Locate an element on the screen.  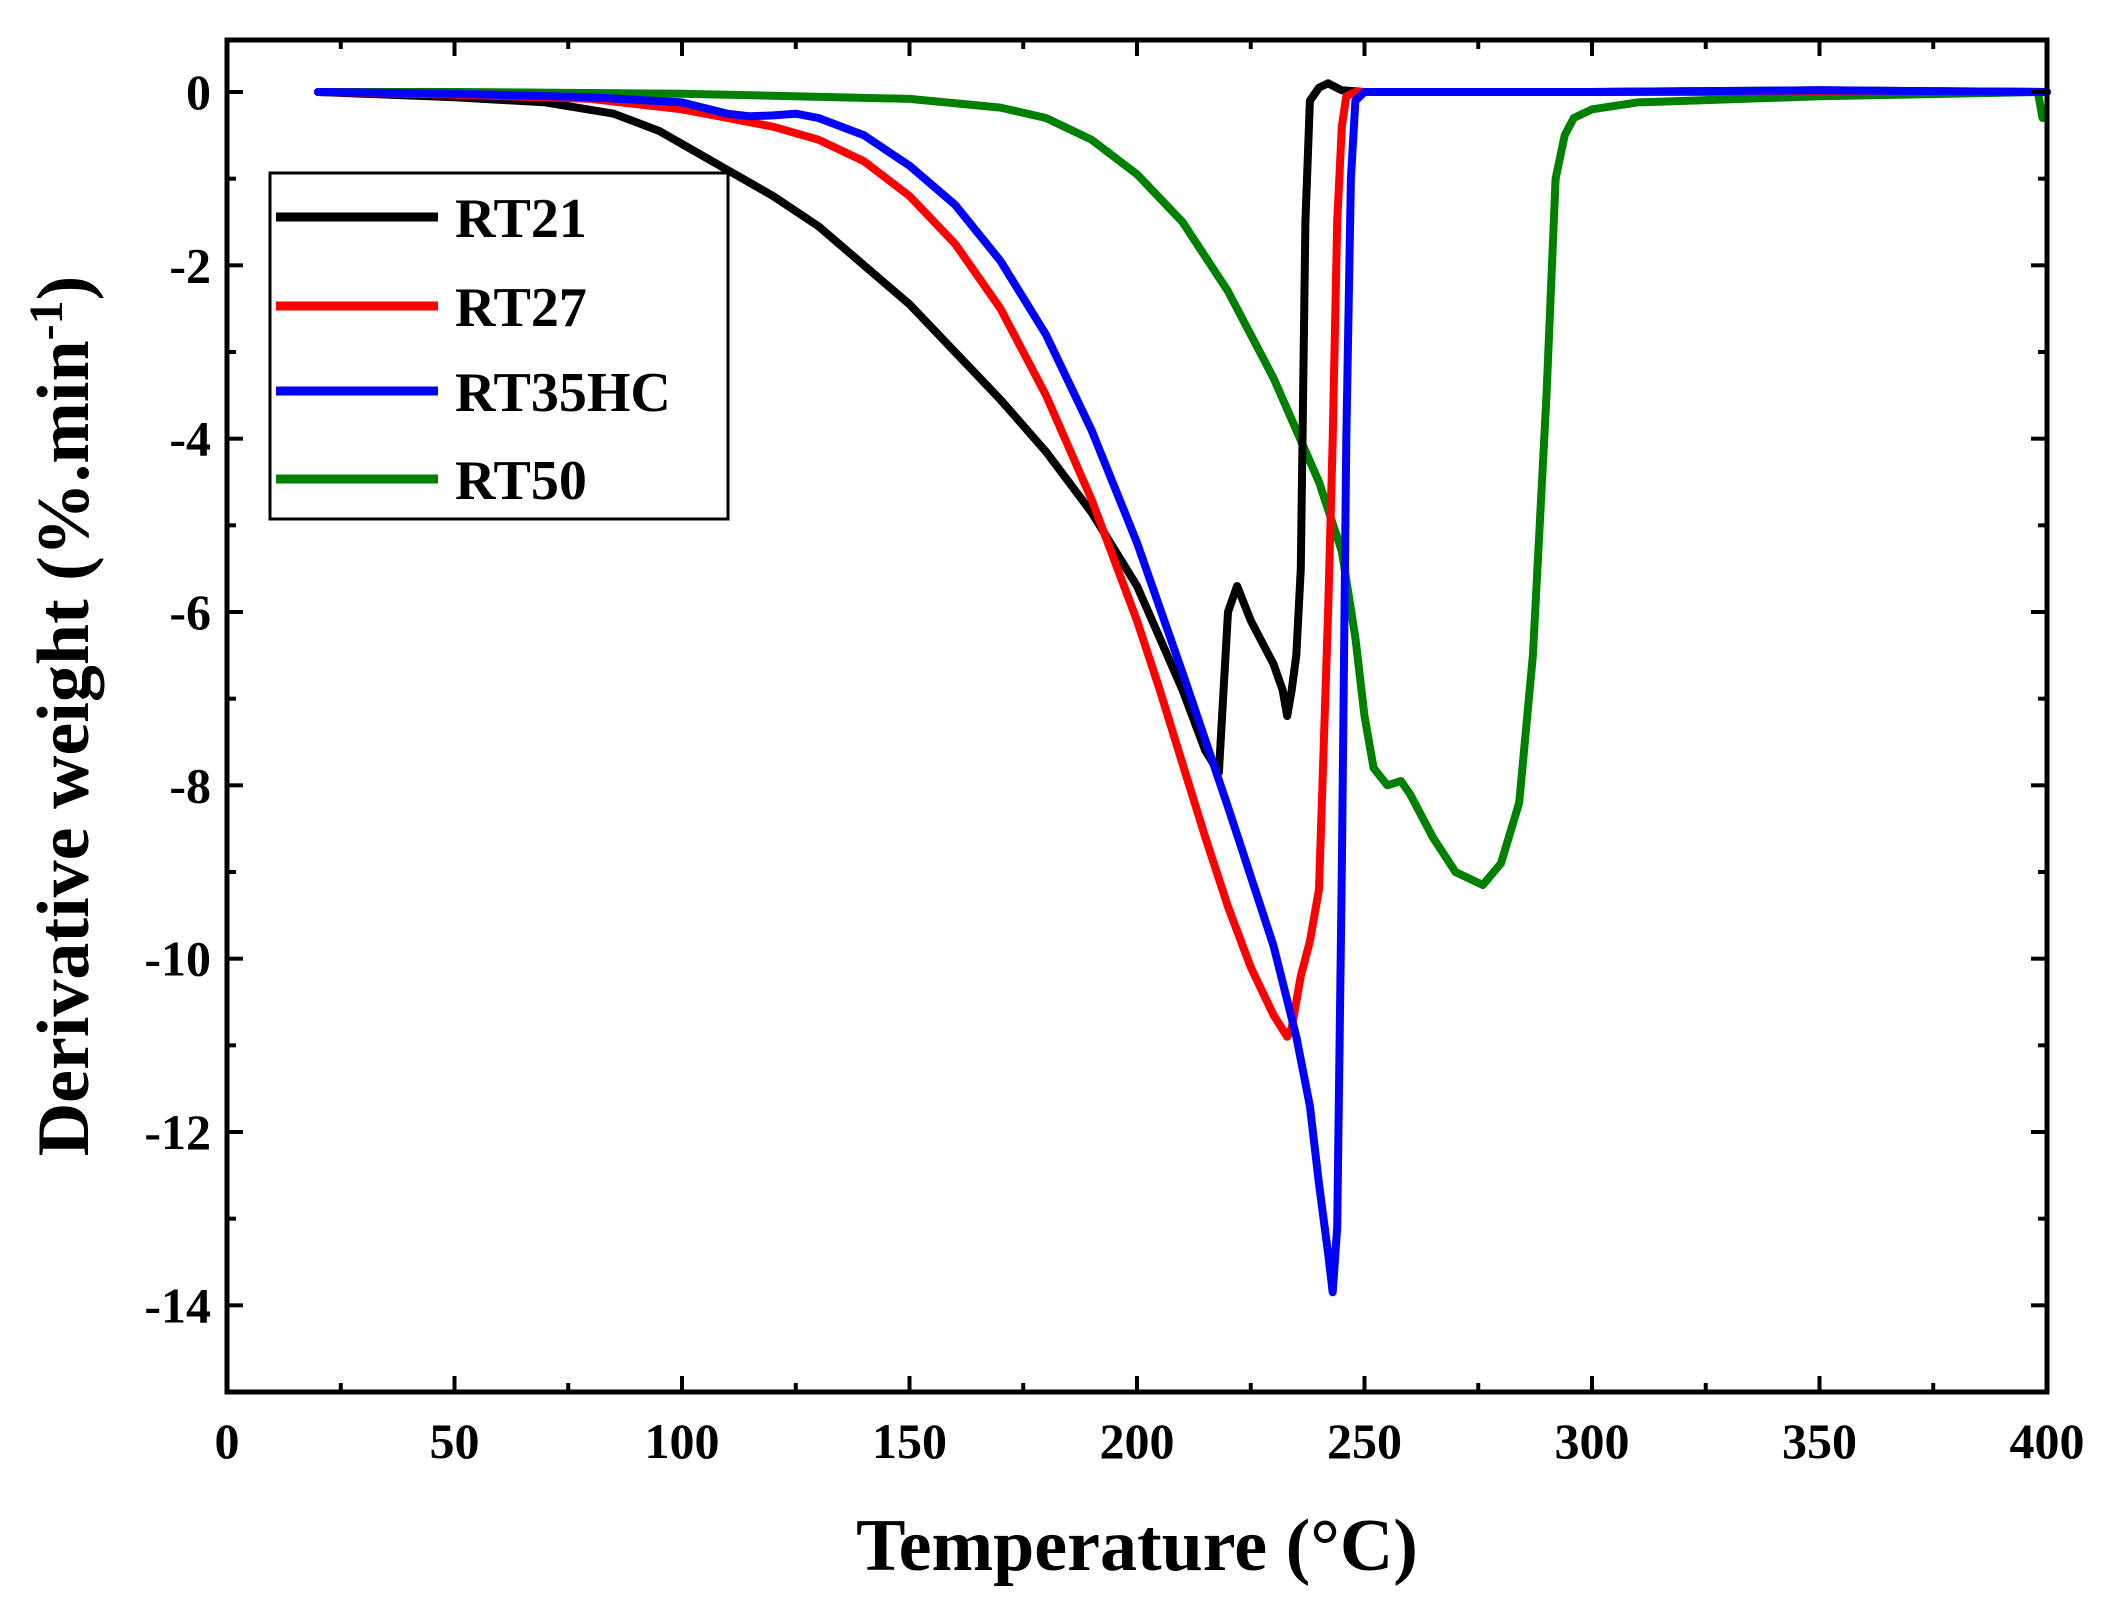
x-tick-label: 50 is located at coordinates (455, 1441).